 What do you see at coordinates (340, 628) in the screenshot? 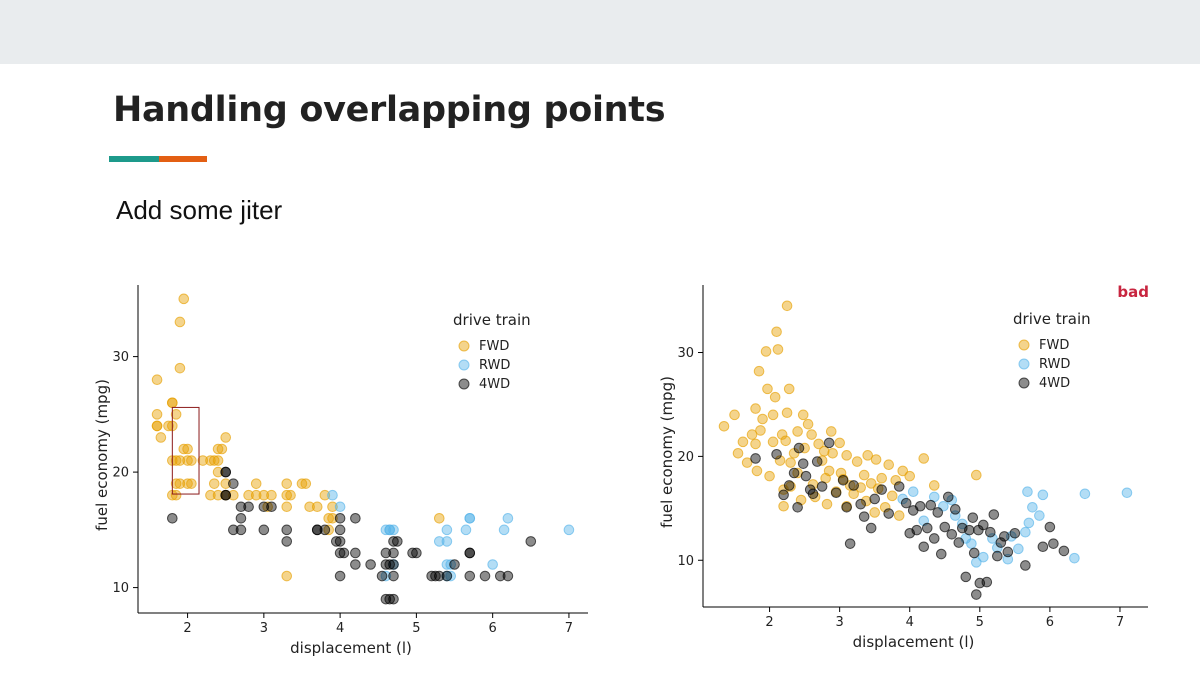
I see `x-tick-label: 4` at bounding box center [340, 628].